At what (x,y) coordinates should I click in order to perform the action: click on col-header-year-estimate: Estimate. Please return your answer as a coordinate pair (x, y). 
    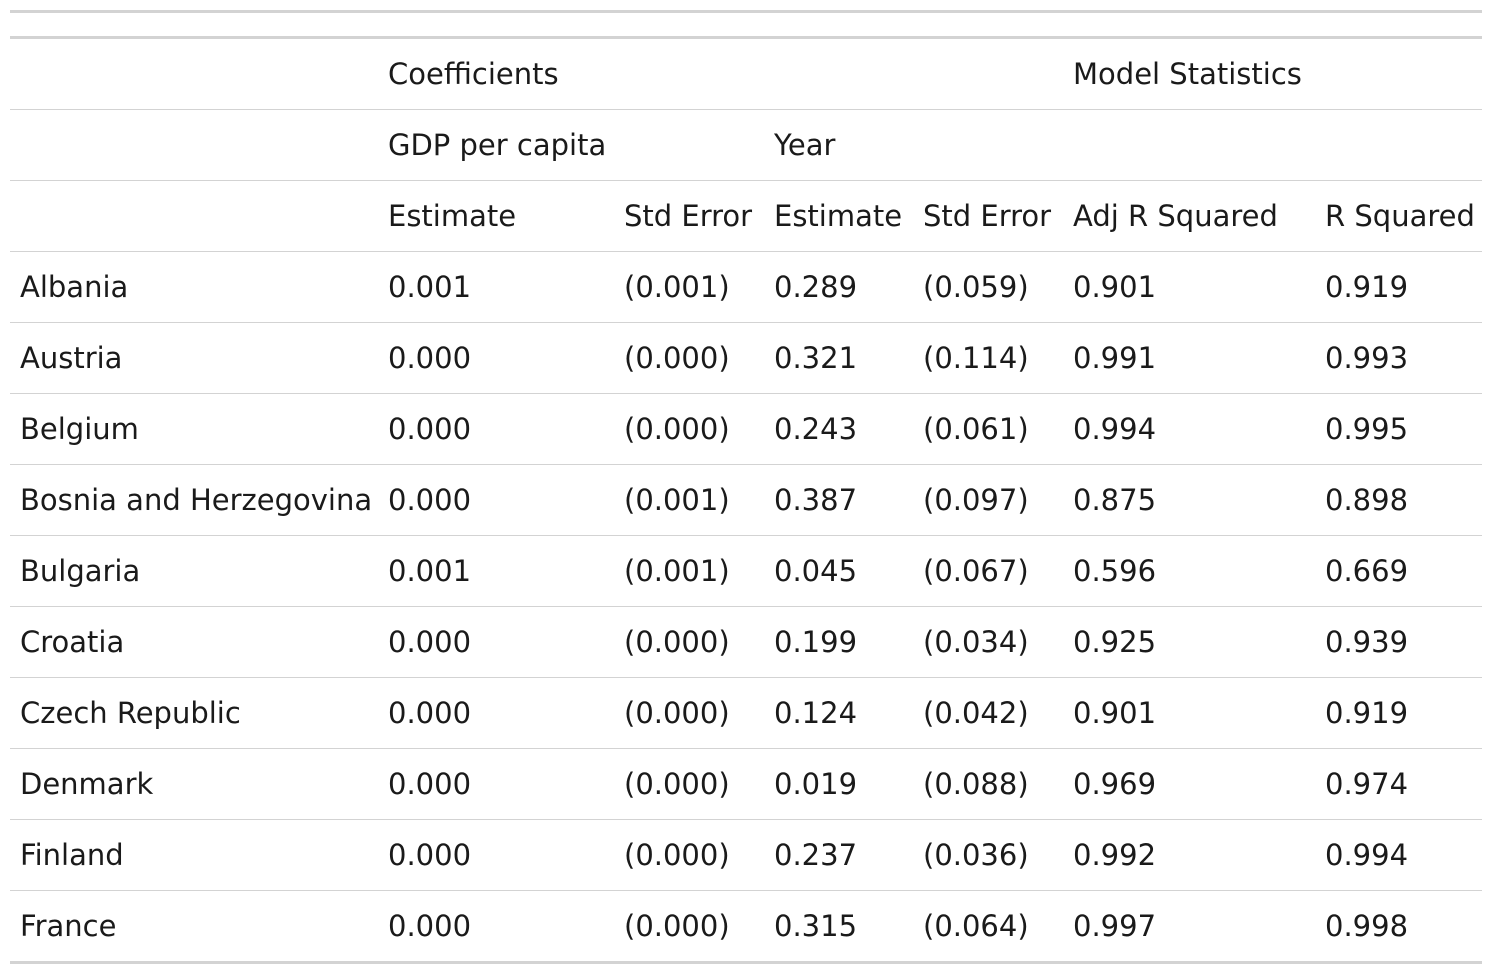
    Looking at the image, I should click on (838, 216).